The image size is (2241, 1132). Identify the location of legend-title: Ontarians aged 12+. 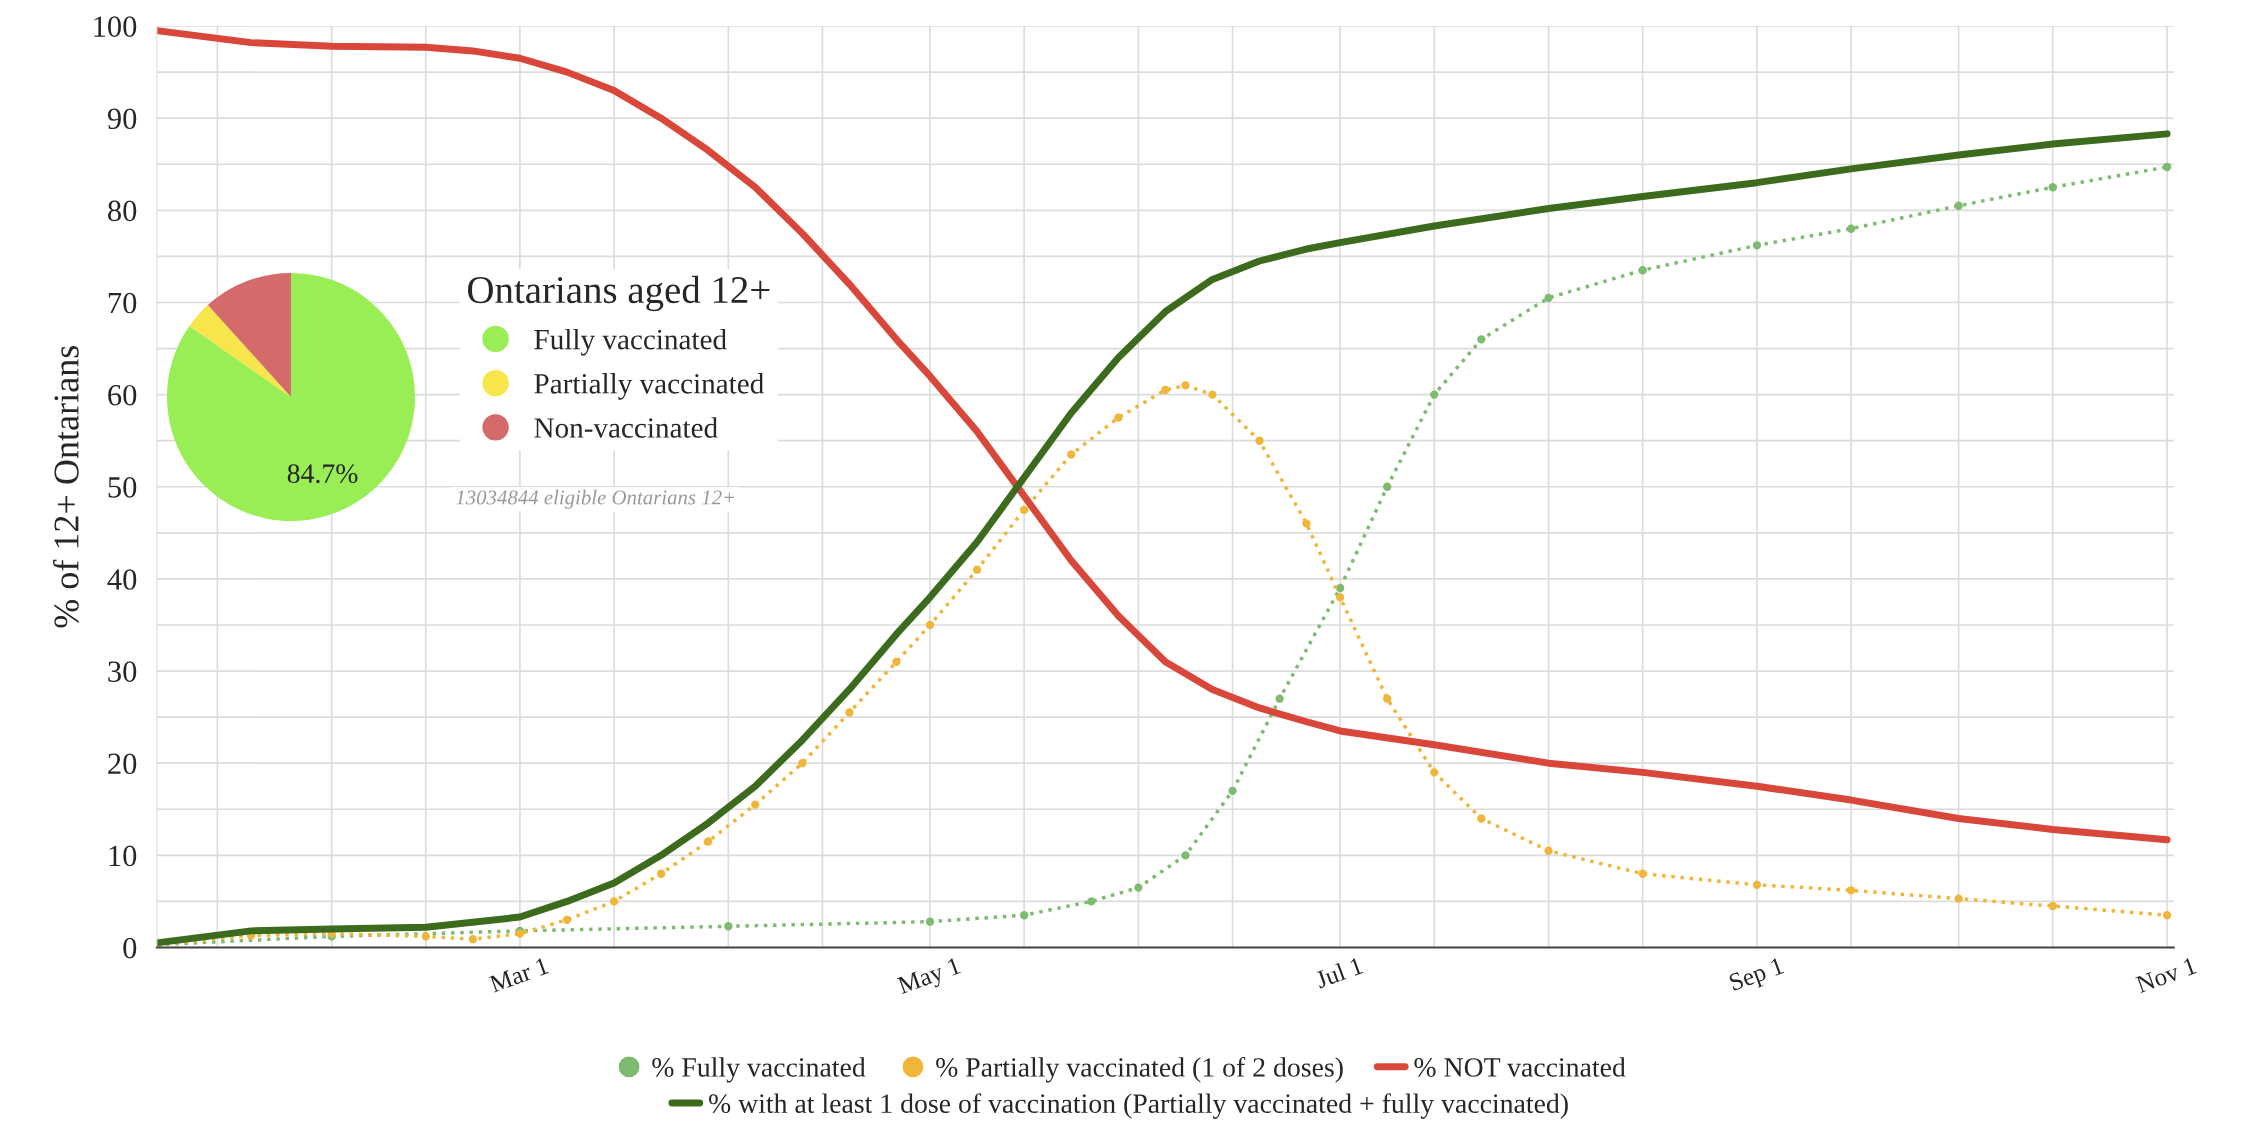
(619, 293).